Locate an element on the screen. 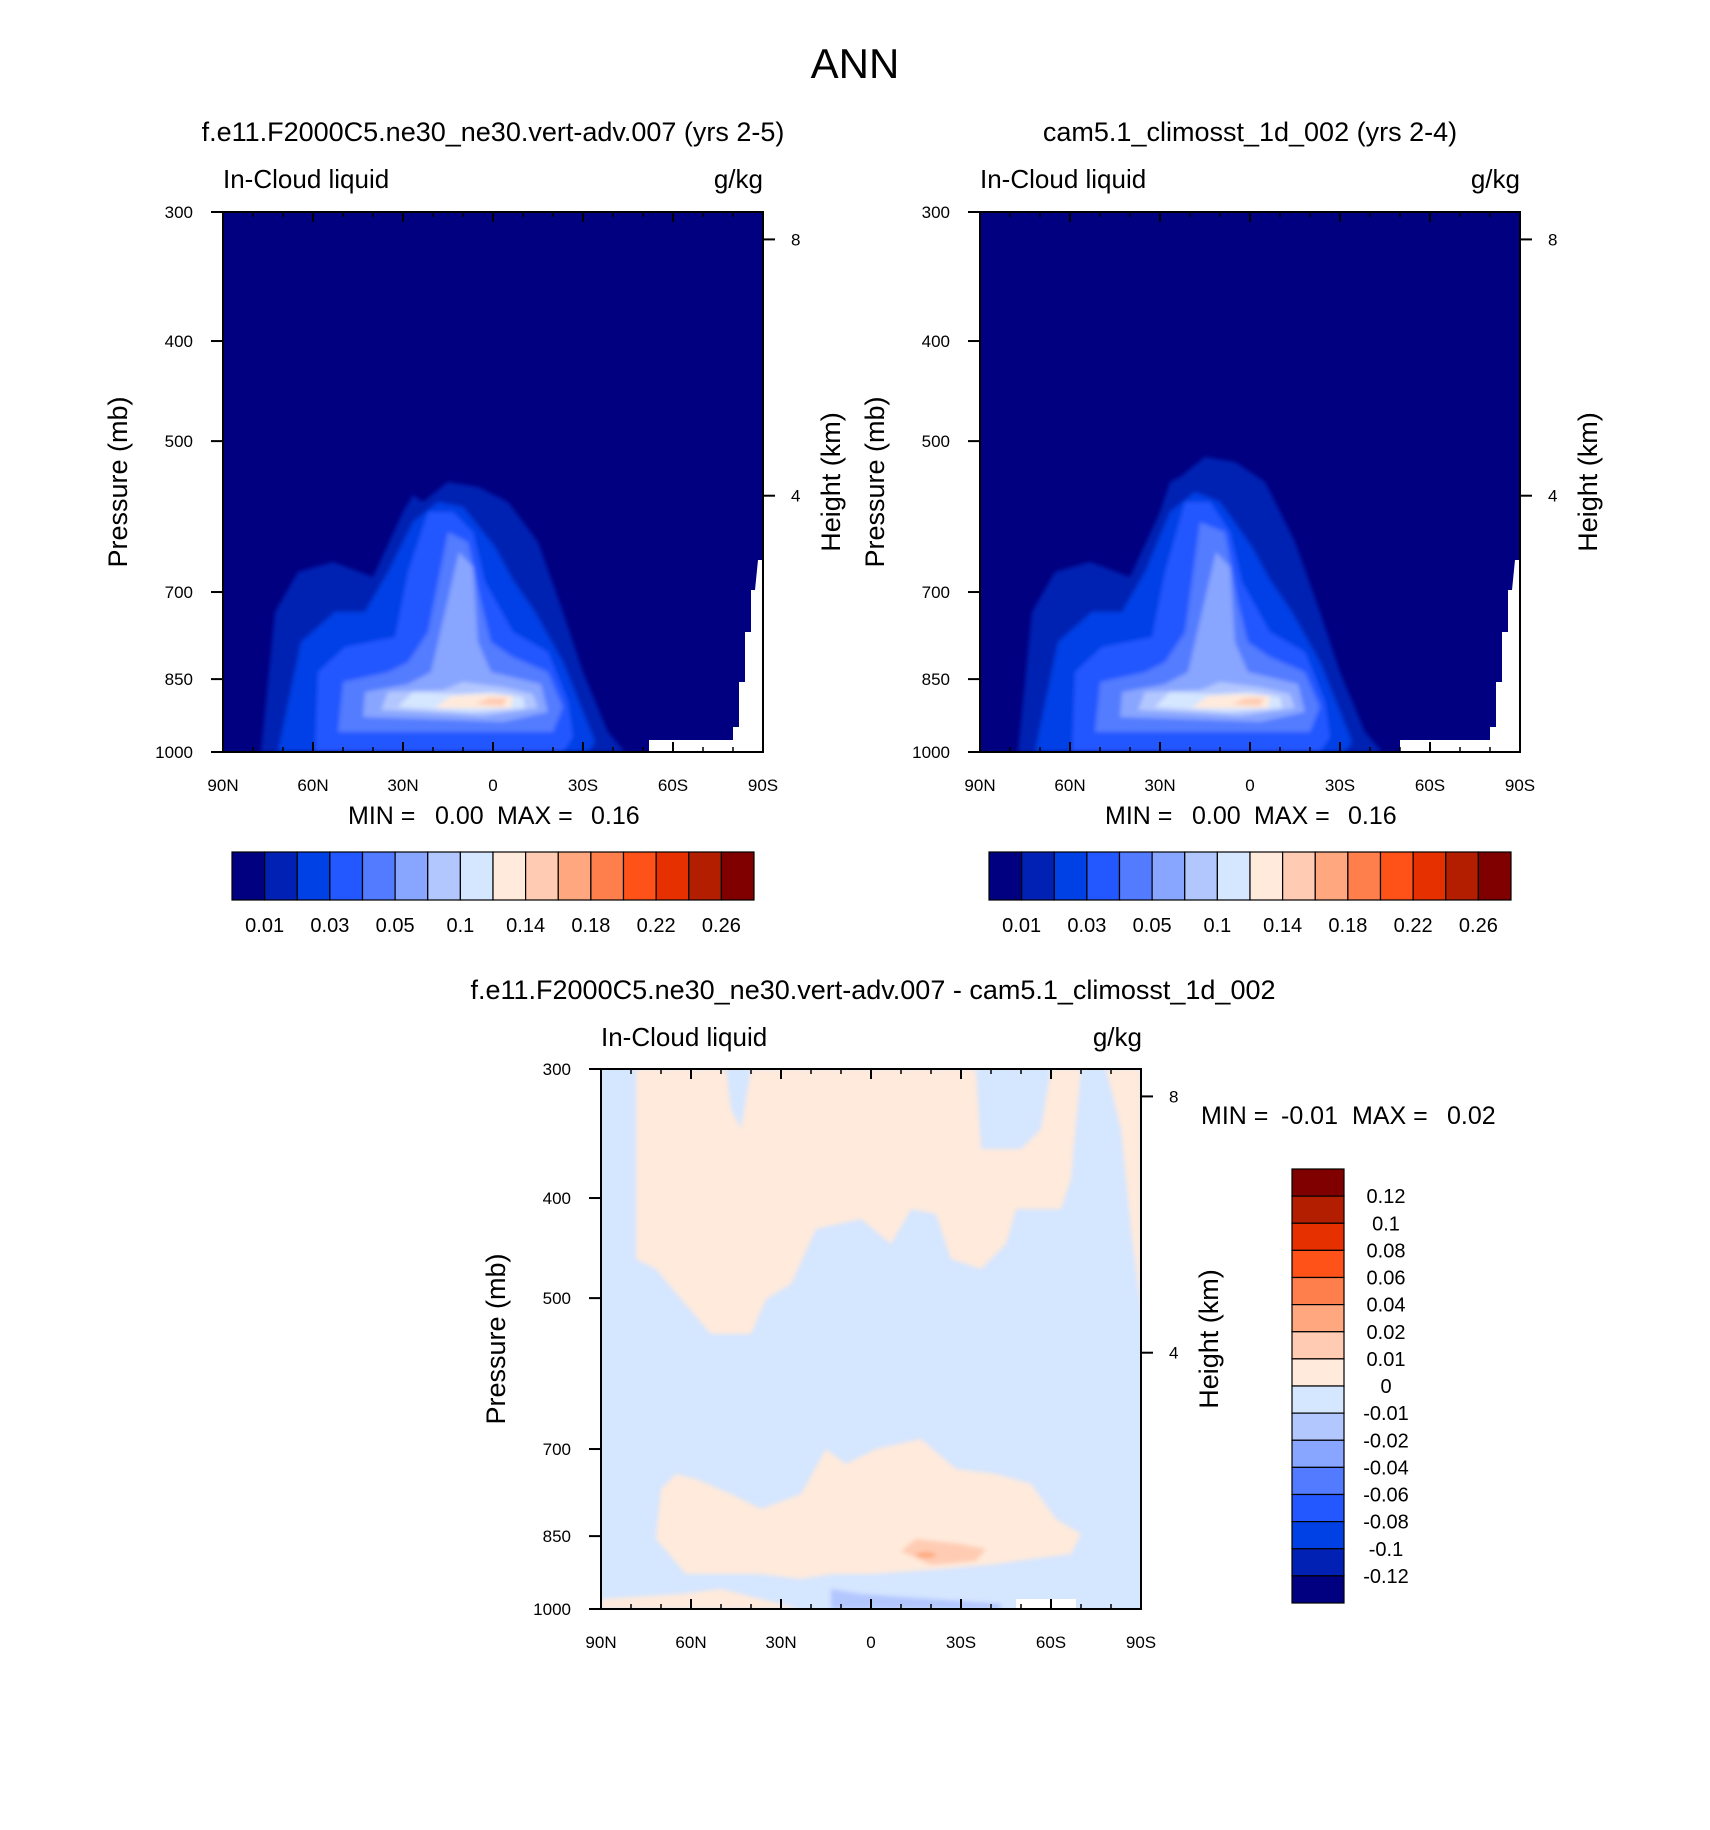  positive-anomaly-region-right is located at coordinates (1123, 1189).